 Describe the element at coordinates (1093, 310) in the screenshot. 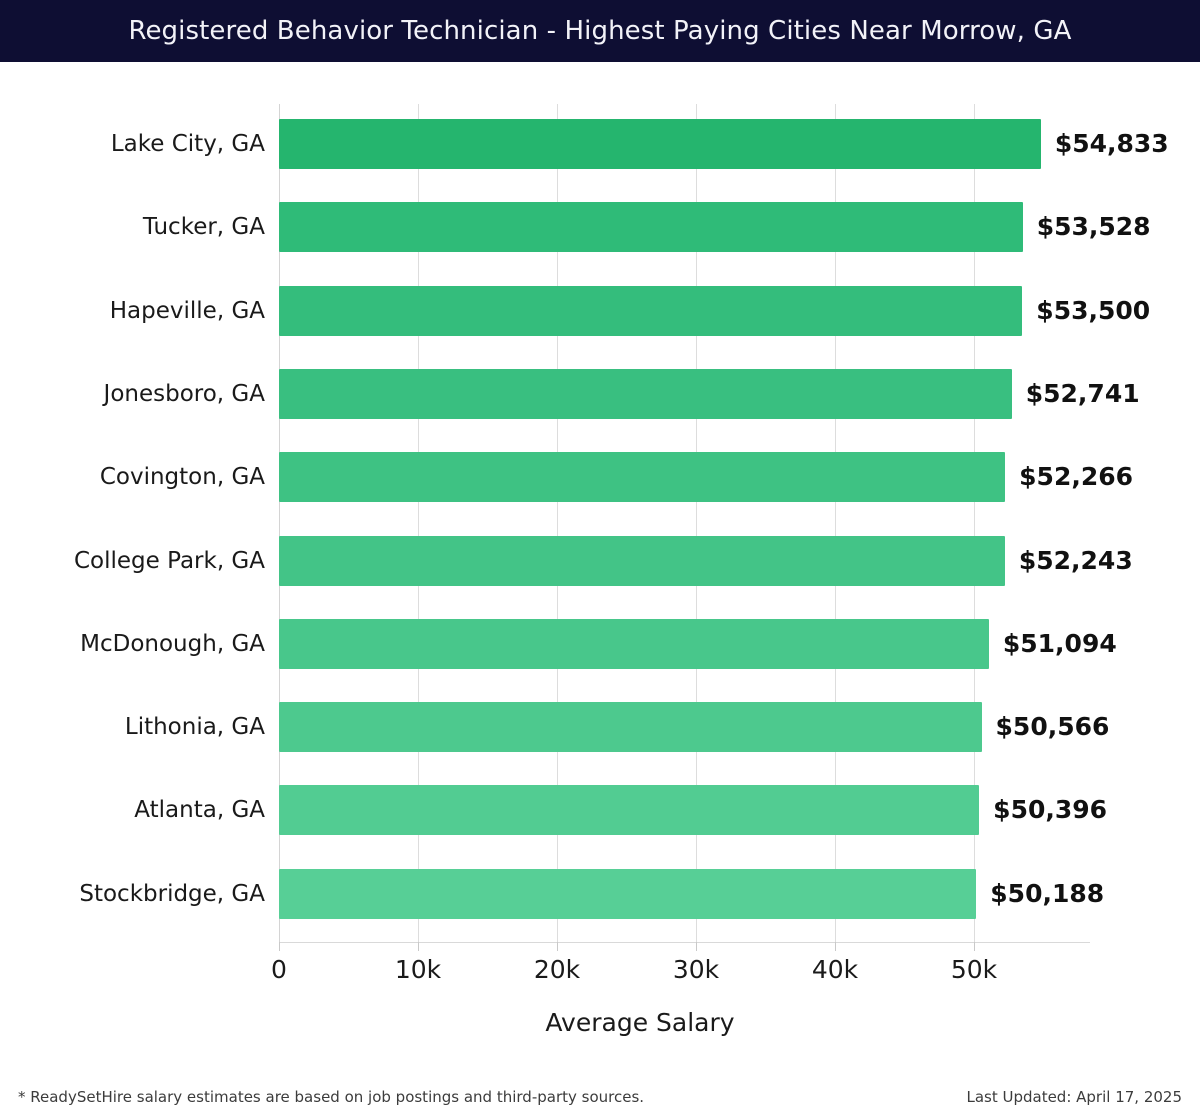

I see `bar-value-label: $53,500` at that location.